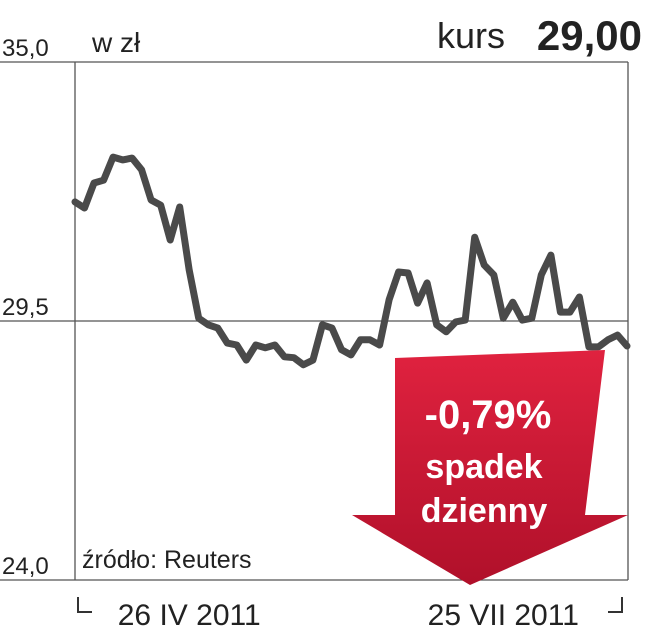  I want to click on y-unit: w zł, so click(116, 42).